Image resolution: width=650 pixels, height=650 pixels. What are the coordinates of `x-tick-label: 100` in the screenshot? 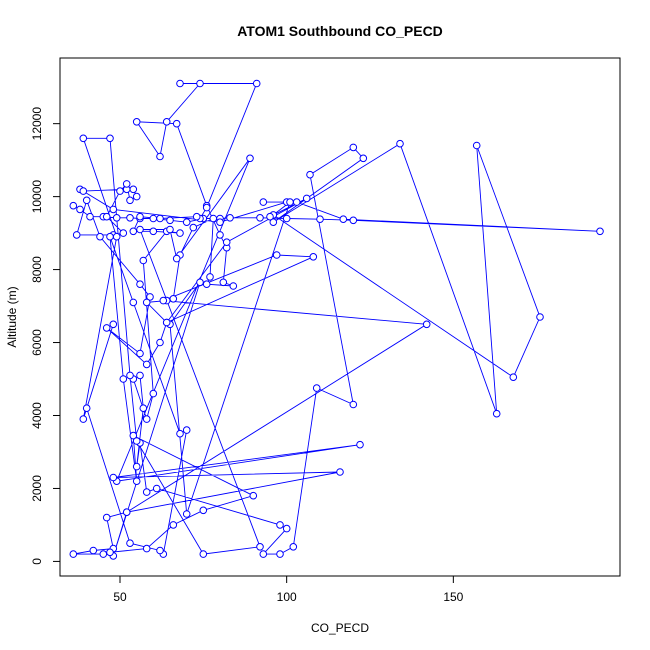 It's located at (287, 597).